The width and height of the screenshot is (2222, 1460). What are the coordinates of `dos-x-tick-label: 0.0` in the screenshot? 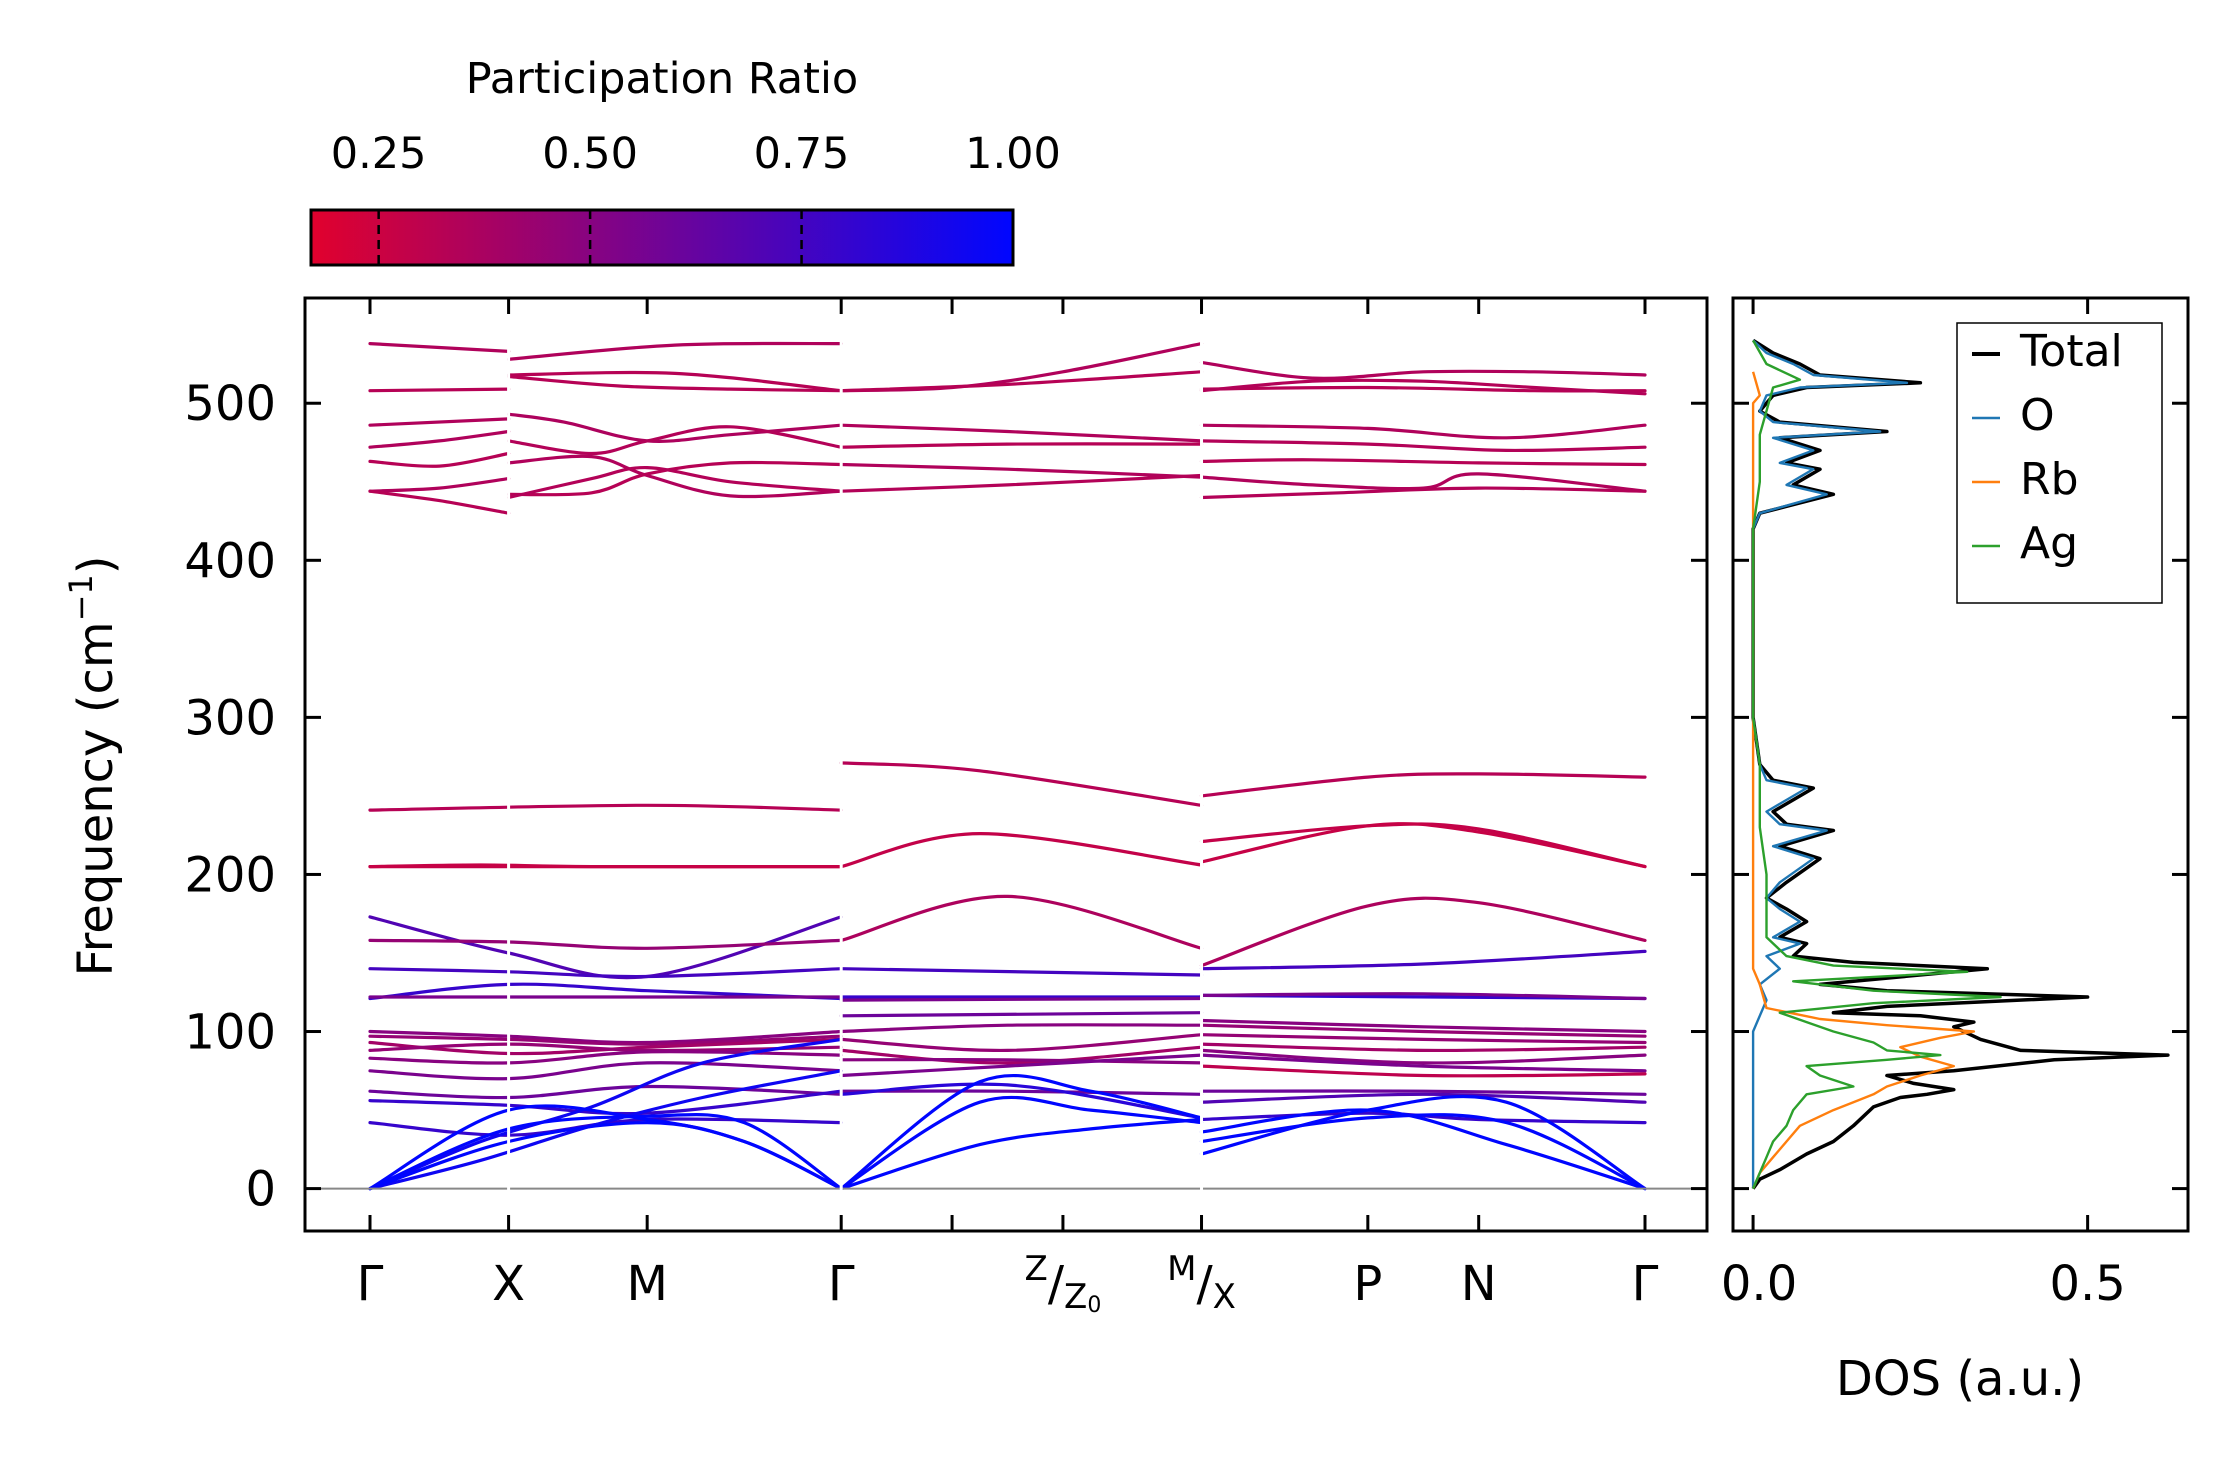 It's located at (1759, 1284).